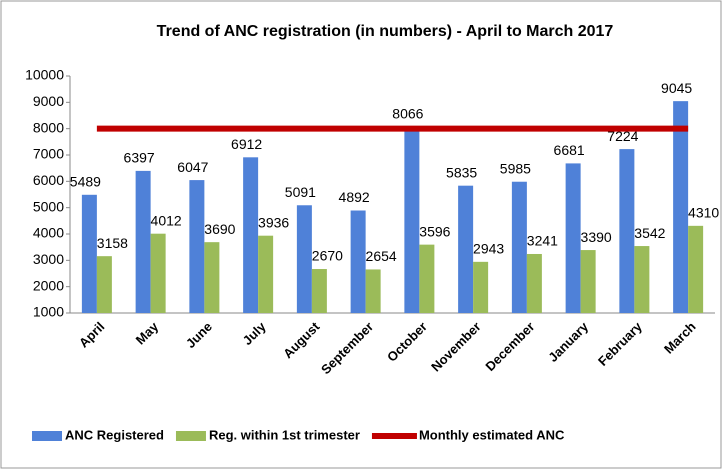  I want to click on y-tick-label: 4000, so click(48, 233).